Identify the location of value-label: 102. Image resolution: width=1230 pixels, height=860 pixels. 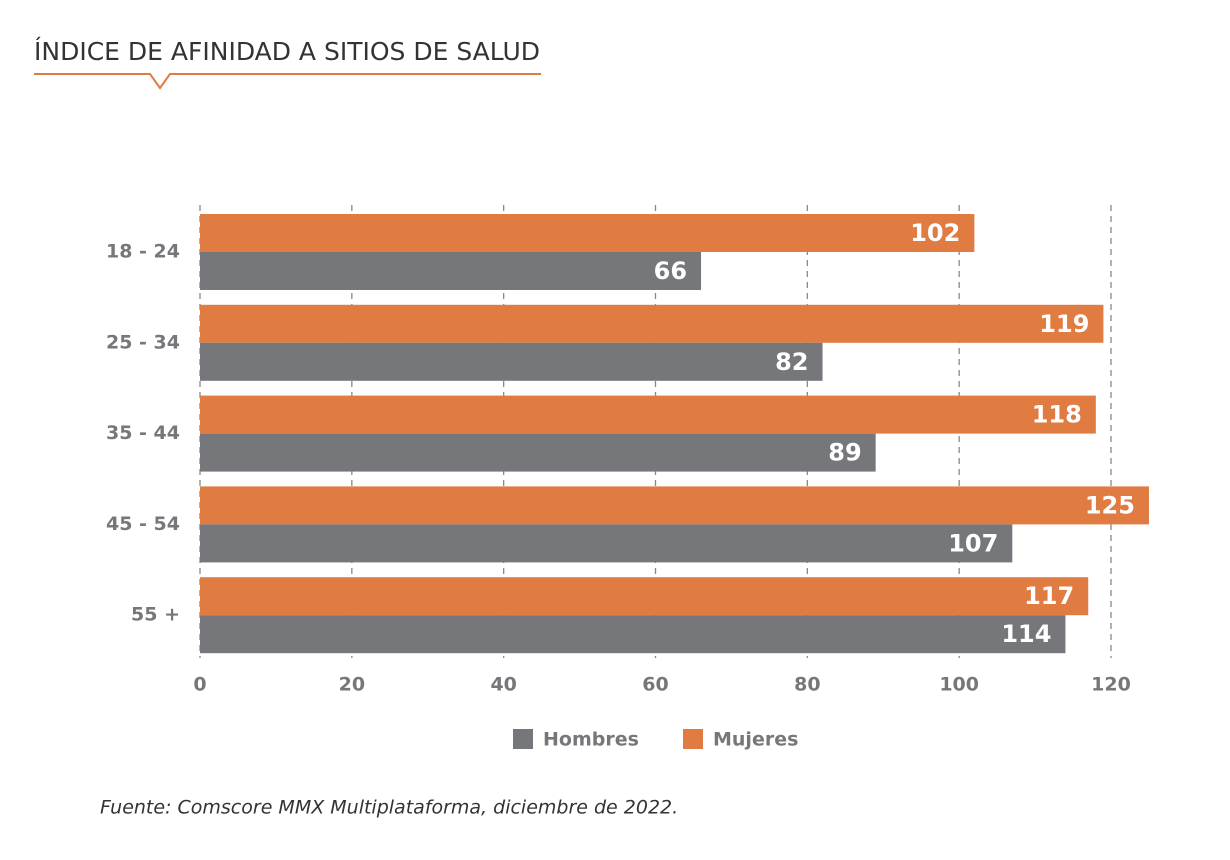
(935, 233).